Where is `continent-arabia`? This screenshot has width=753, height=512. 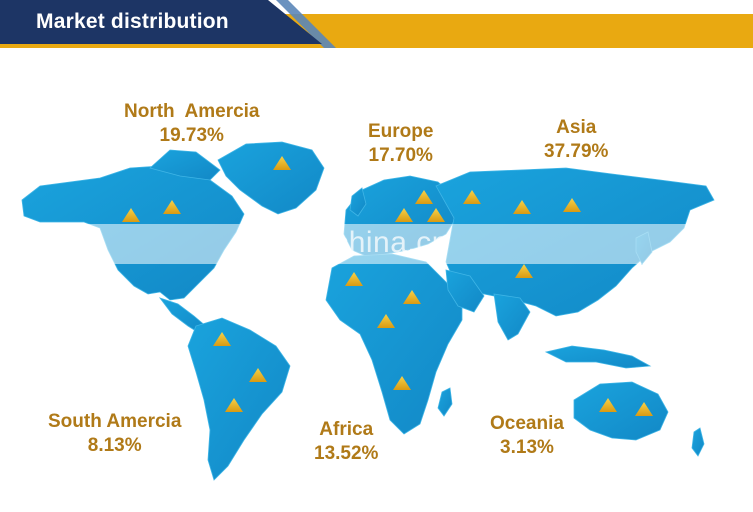
continent-arabia is located at coordinates (465, 291).